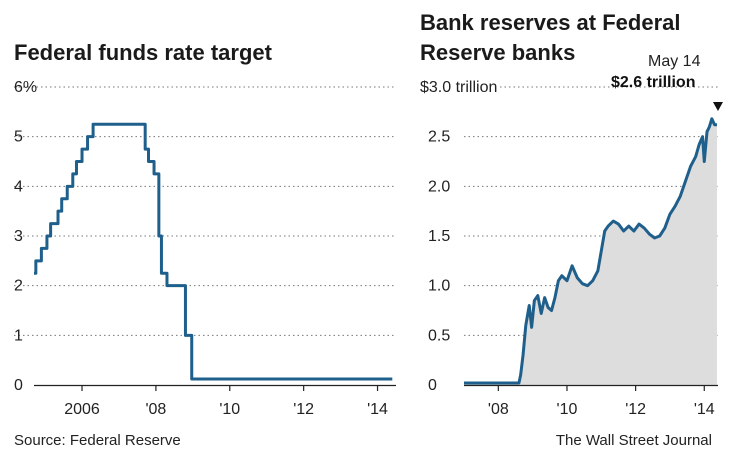 Image resolution: width=732 pixels, height=462 pixels. What do you see at coordinates (567, 409) in the screenshot?
I see `right-x-tick-label: '10` at bounding box center [567, 409].